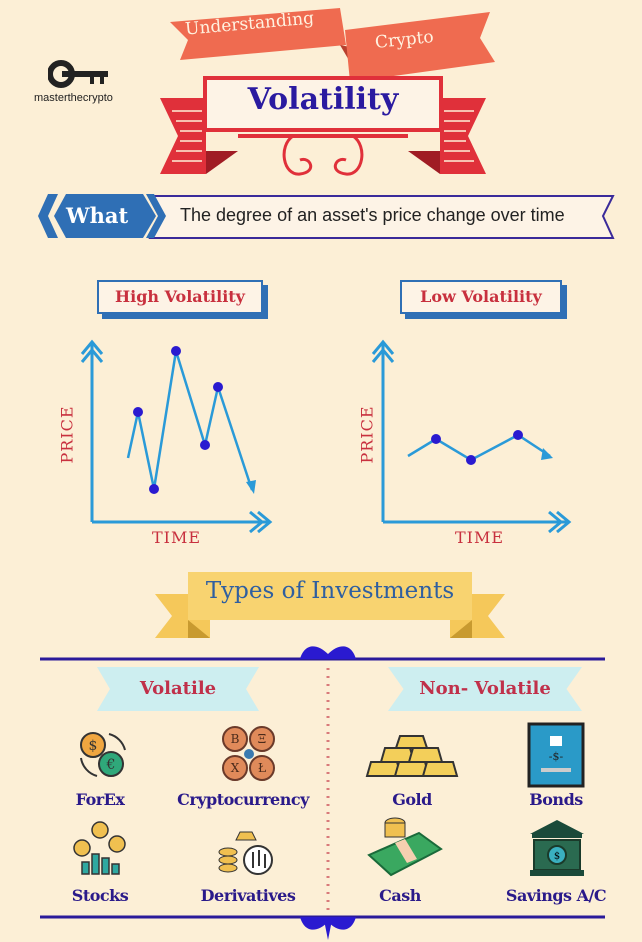  What do you see at coordinates (556, 895) in the screenshot?
I see `item-savings: Savings A/C` at bounding box center [556, 895].